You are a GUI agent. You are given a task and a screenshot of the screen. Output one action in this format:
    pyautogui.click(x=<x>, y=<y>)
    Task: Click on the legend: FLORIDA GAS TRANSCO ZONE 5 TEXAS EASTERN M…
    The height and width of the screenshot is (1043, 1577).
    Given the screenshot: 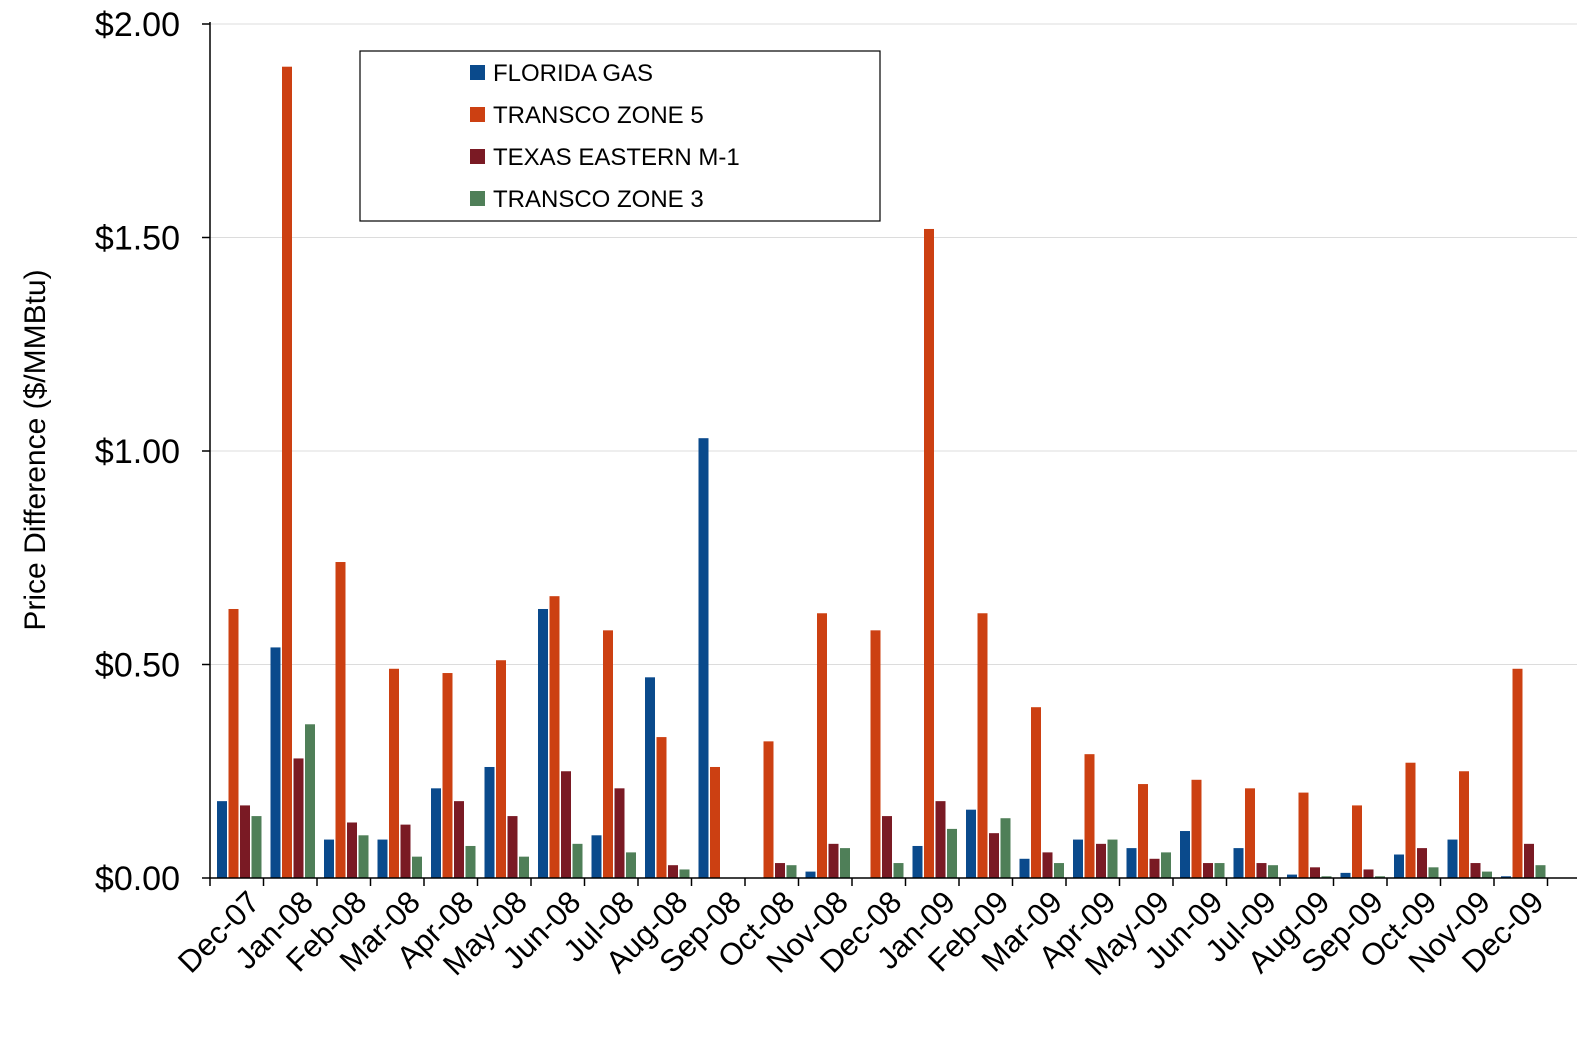 What is the action you would take?
    pyautogui.click(x=620, y=136)
    